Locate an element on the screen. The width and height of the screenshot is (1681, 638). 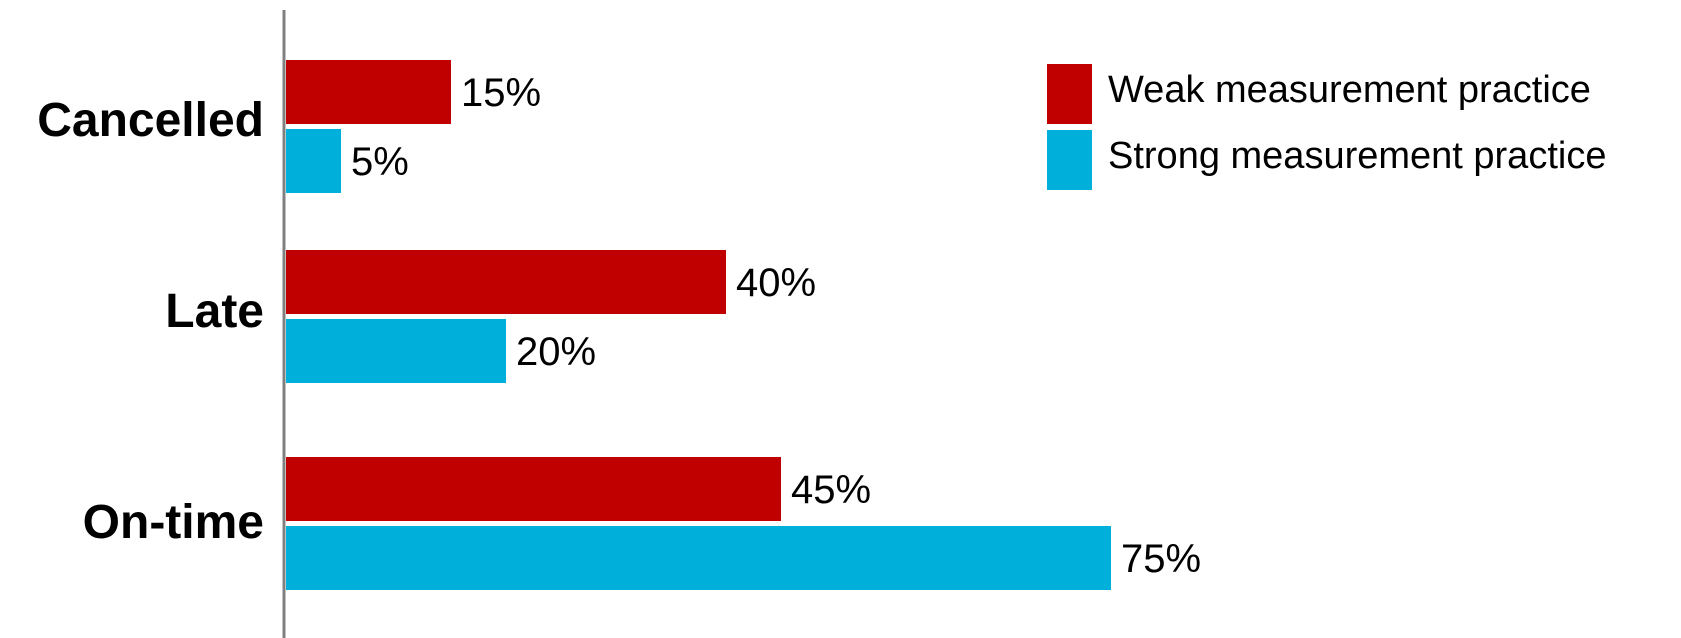
legend-swatch-strong is located at coordinates (1069, 160).